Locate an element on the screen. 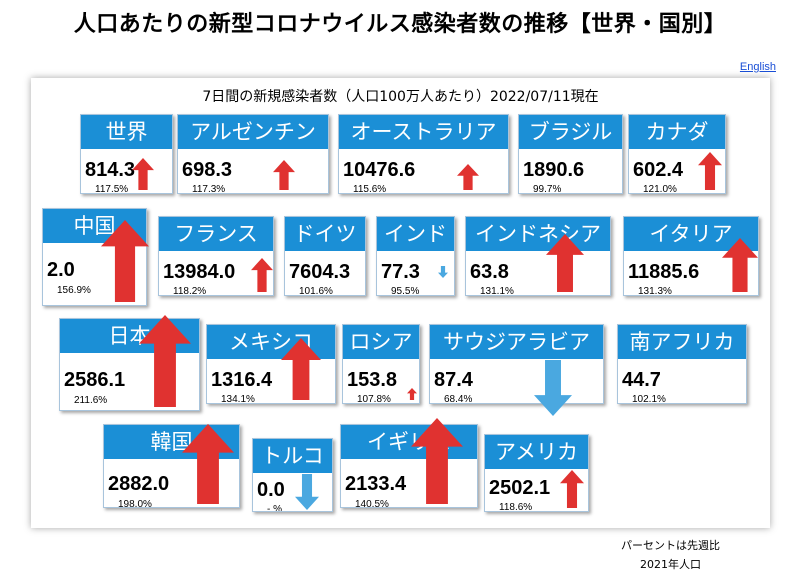 The height and width of the screenshot is (574, 800). region-value: 602.4 is located at coordinates (658, 170).